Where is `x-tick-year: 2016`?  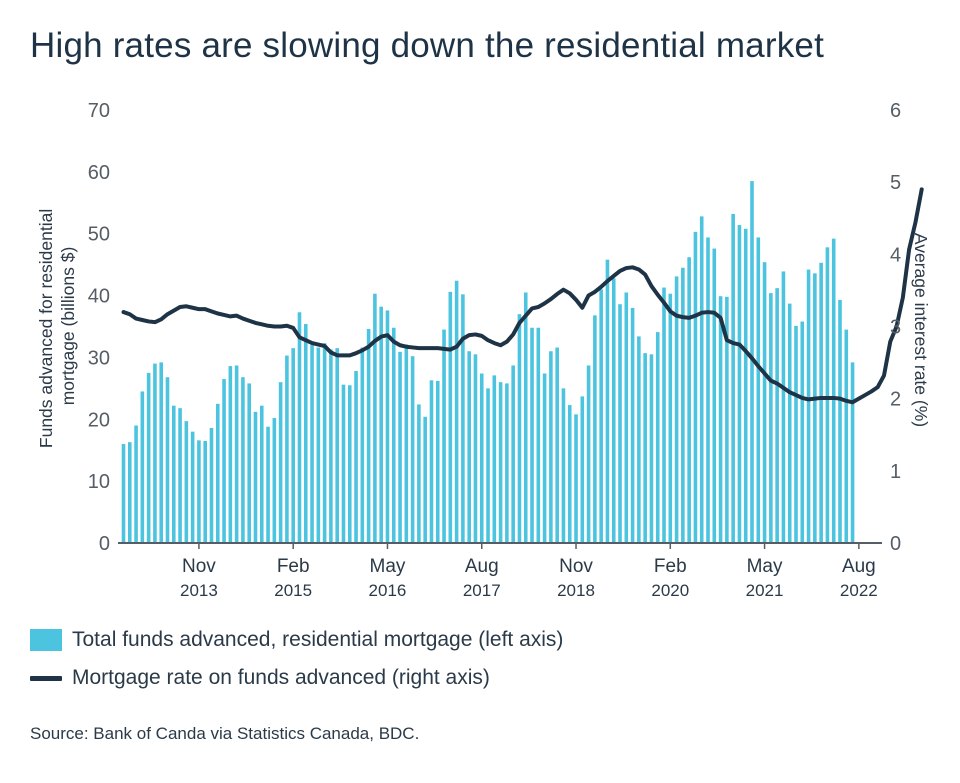
x-tick-year: 2016 is located at coordinates (388, 590).